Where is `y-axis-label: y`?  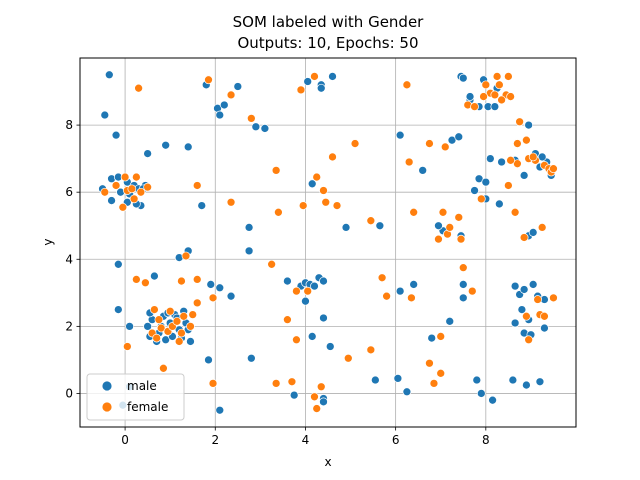 y-axis-label: y is located at coordinates (48, 241).